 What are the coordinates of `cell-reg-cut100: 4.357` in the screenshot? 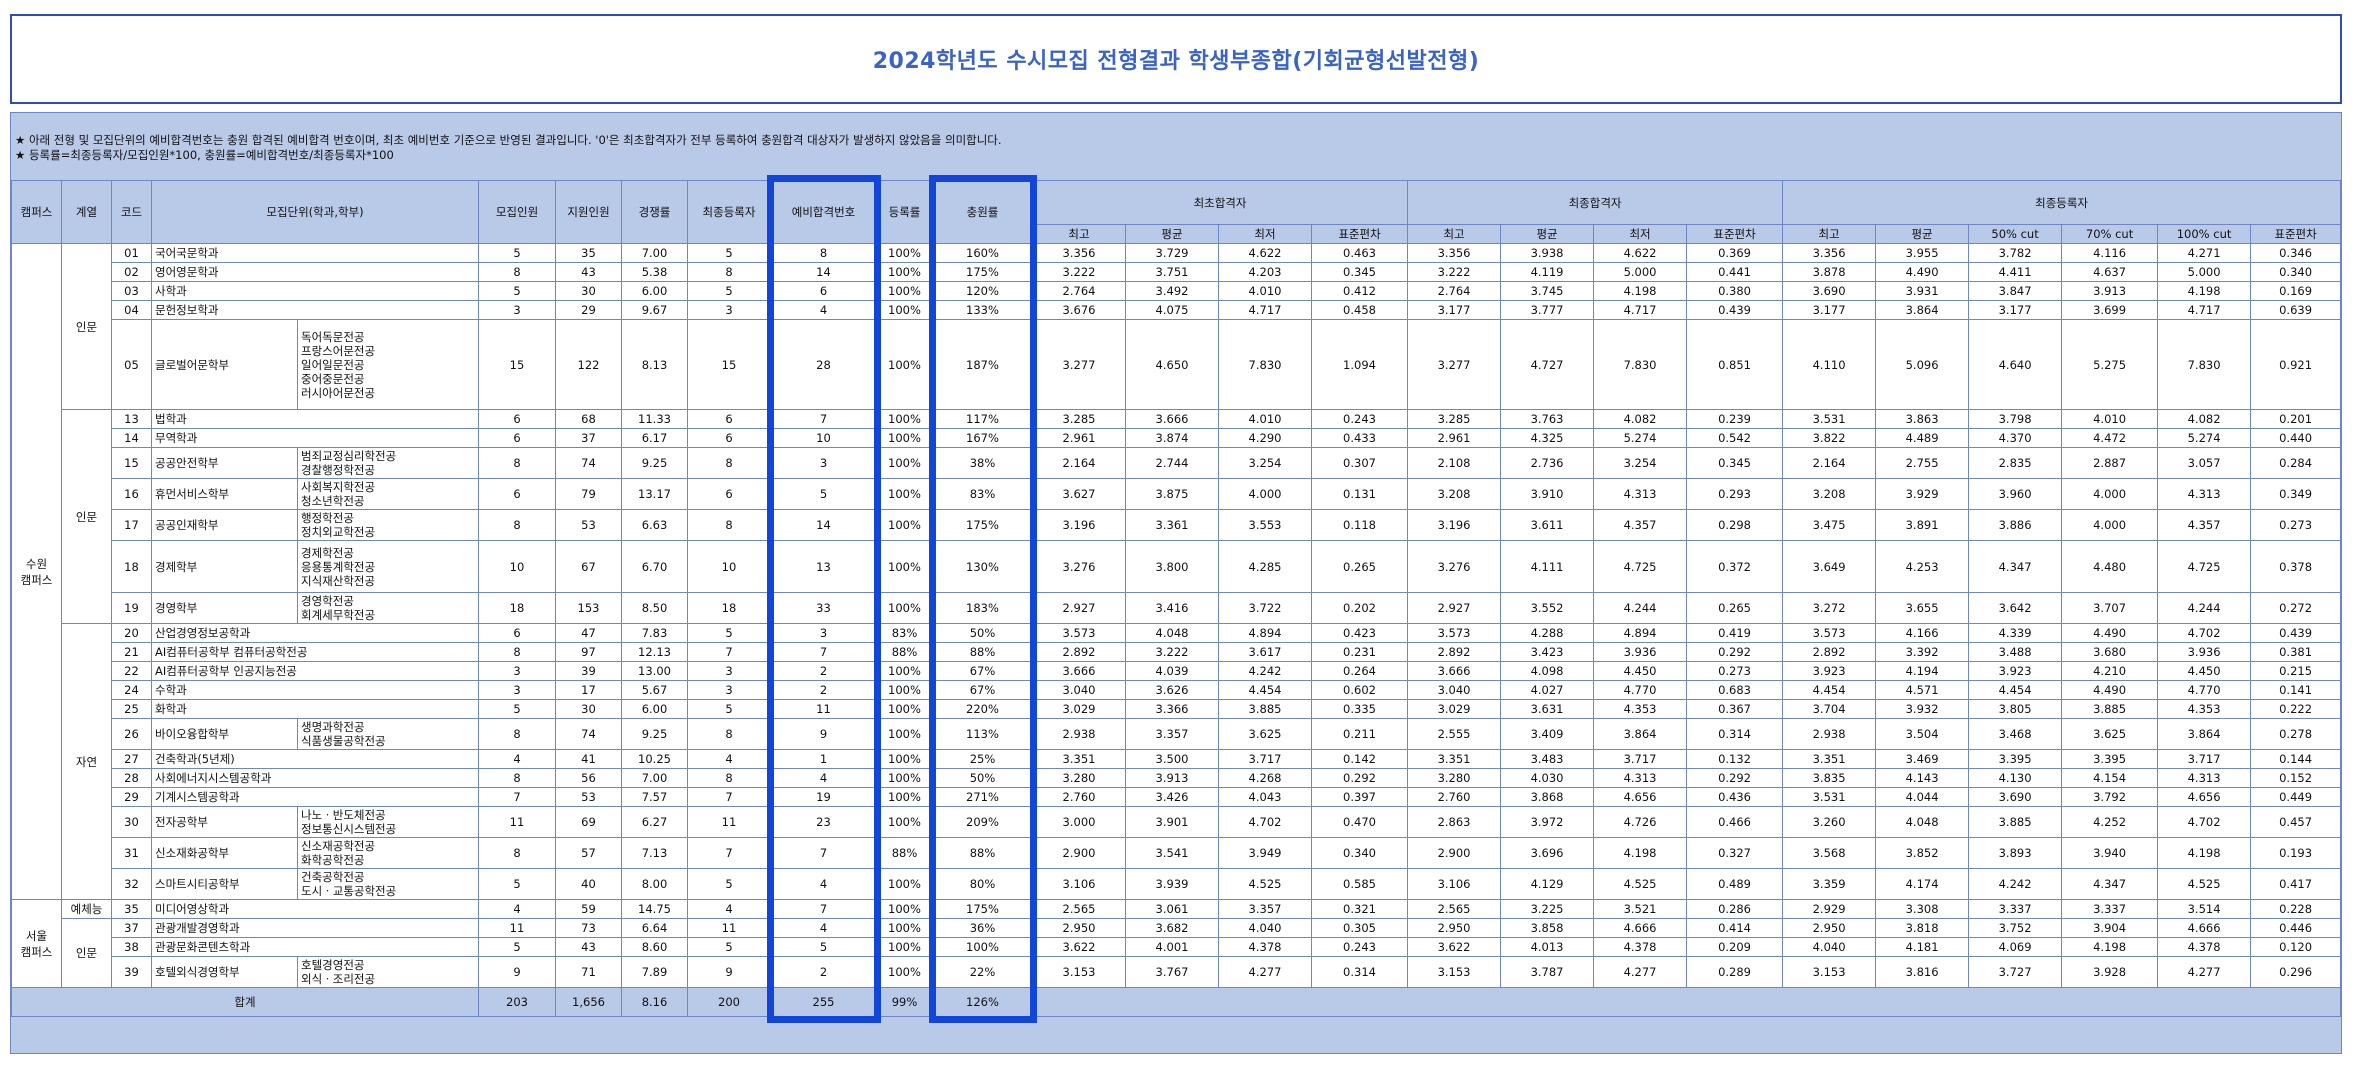 It's located at (2204, 525).